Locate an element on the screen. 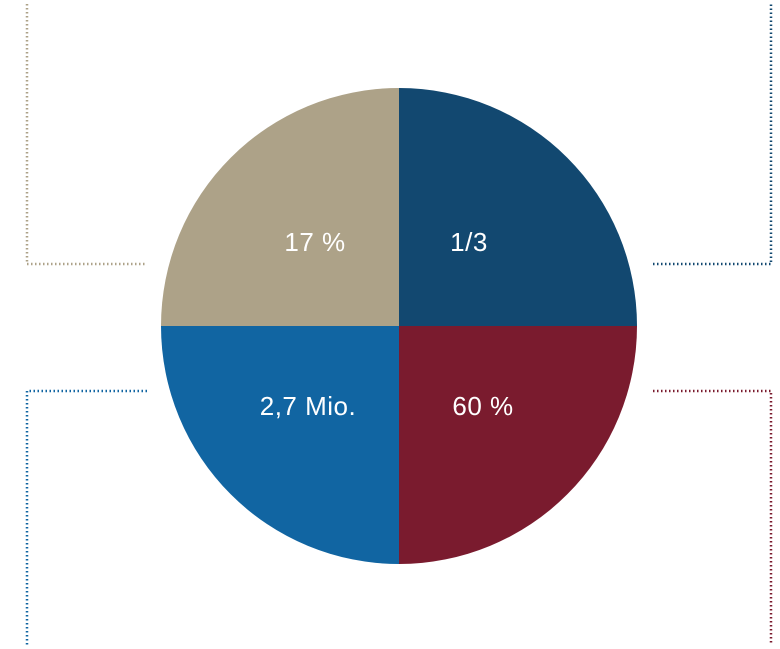 The height and width of the screenshot is (649, 780). callout-line-bottom-right is located at coordinates (713, 517).